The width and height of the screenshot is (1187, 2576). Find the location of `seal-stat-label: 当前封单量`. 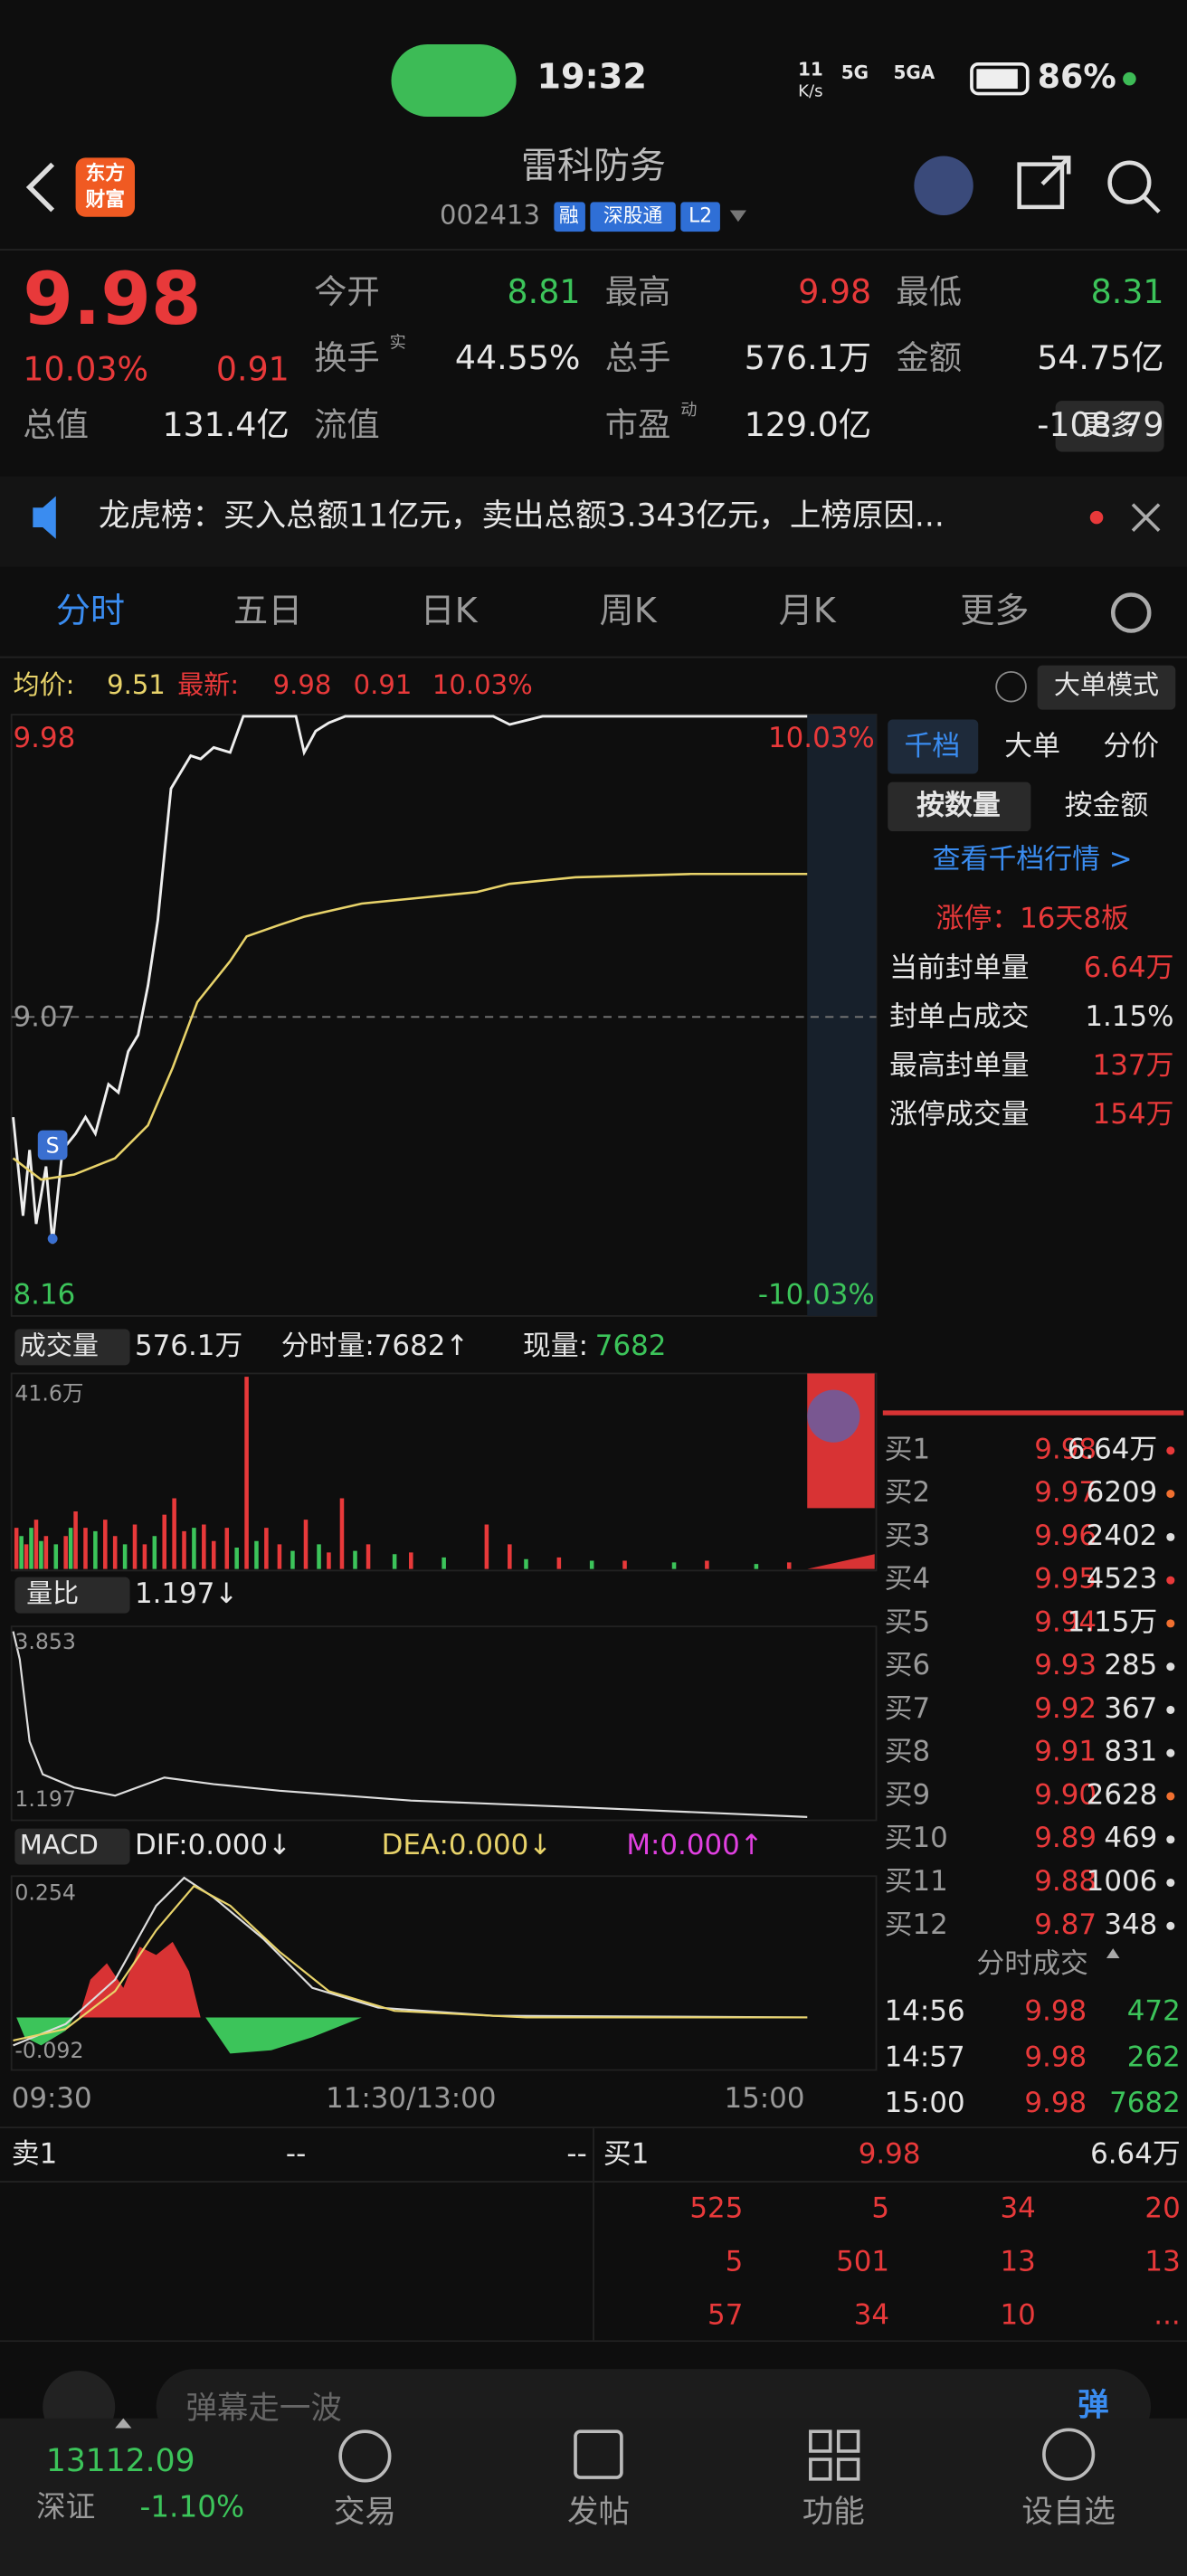

seal-stat-label: 当前封单量 is located at coordinates (959, 968).